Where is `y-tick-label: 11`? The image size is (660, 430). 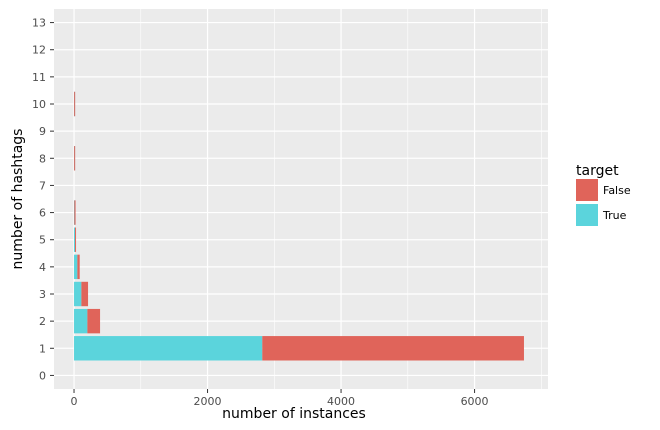 y-tick-label: 11 is located at coordinates (39, 77).